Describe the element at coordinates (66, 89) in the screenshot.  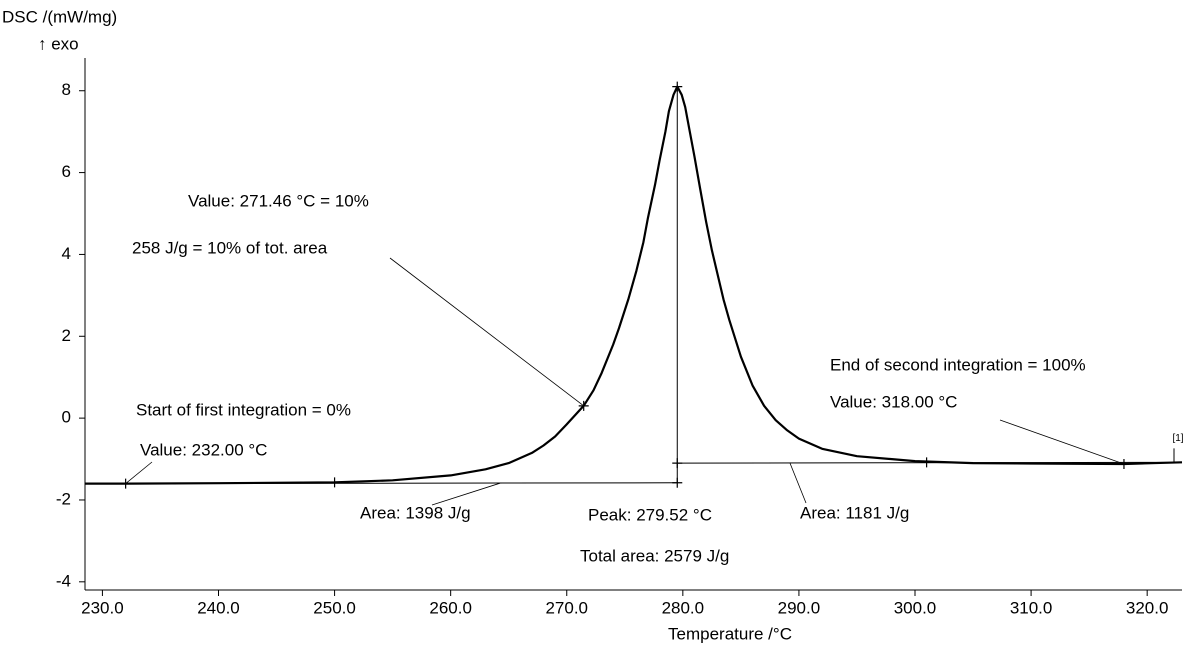
I see `y-tick-label: 8` at that location.